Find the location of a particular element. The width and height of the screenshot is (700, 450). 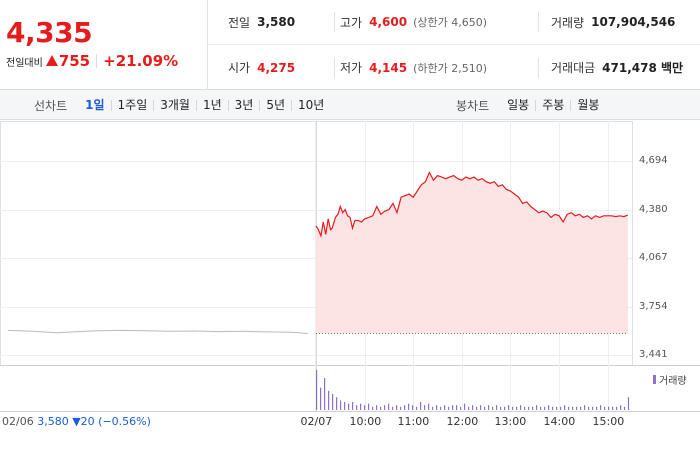

tab-3m: 3개월 is located at coordinates (174, 105).